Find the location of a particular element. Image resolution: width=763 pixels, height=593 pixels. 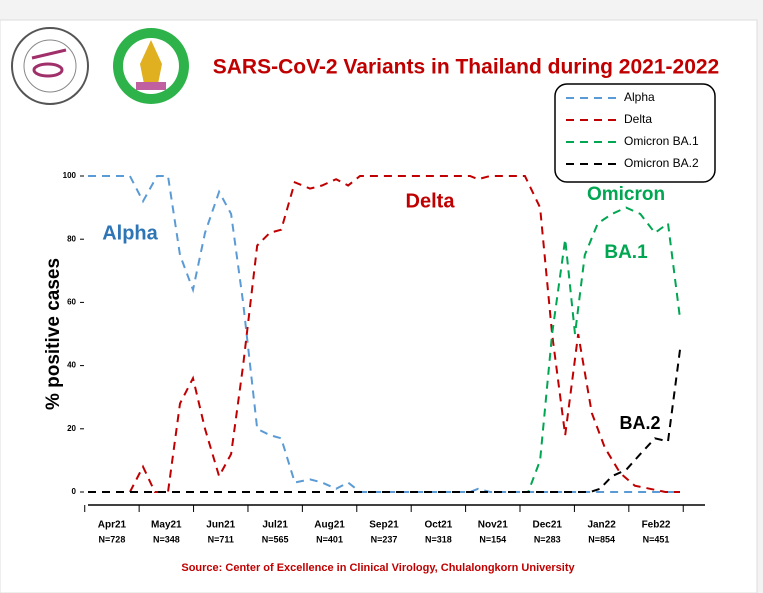

annotation: Alpha is located at coordinates (130, 233).